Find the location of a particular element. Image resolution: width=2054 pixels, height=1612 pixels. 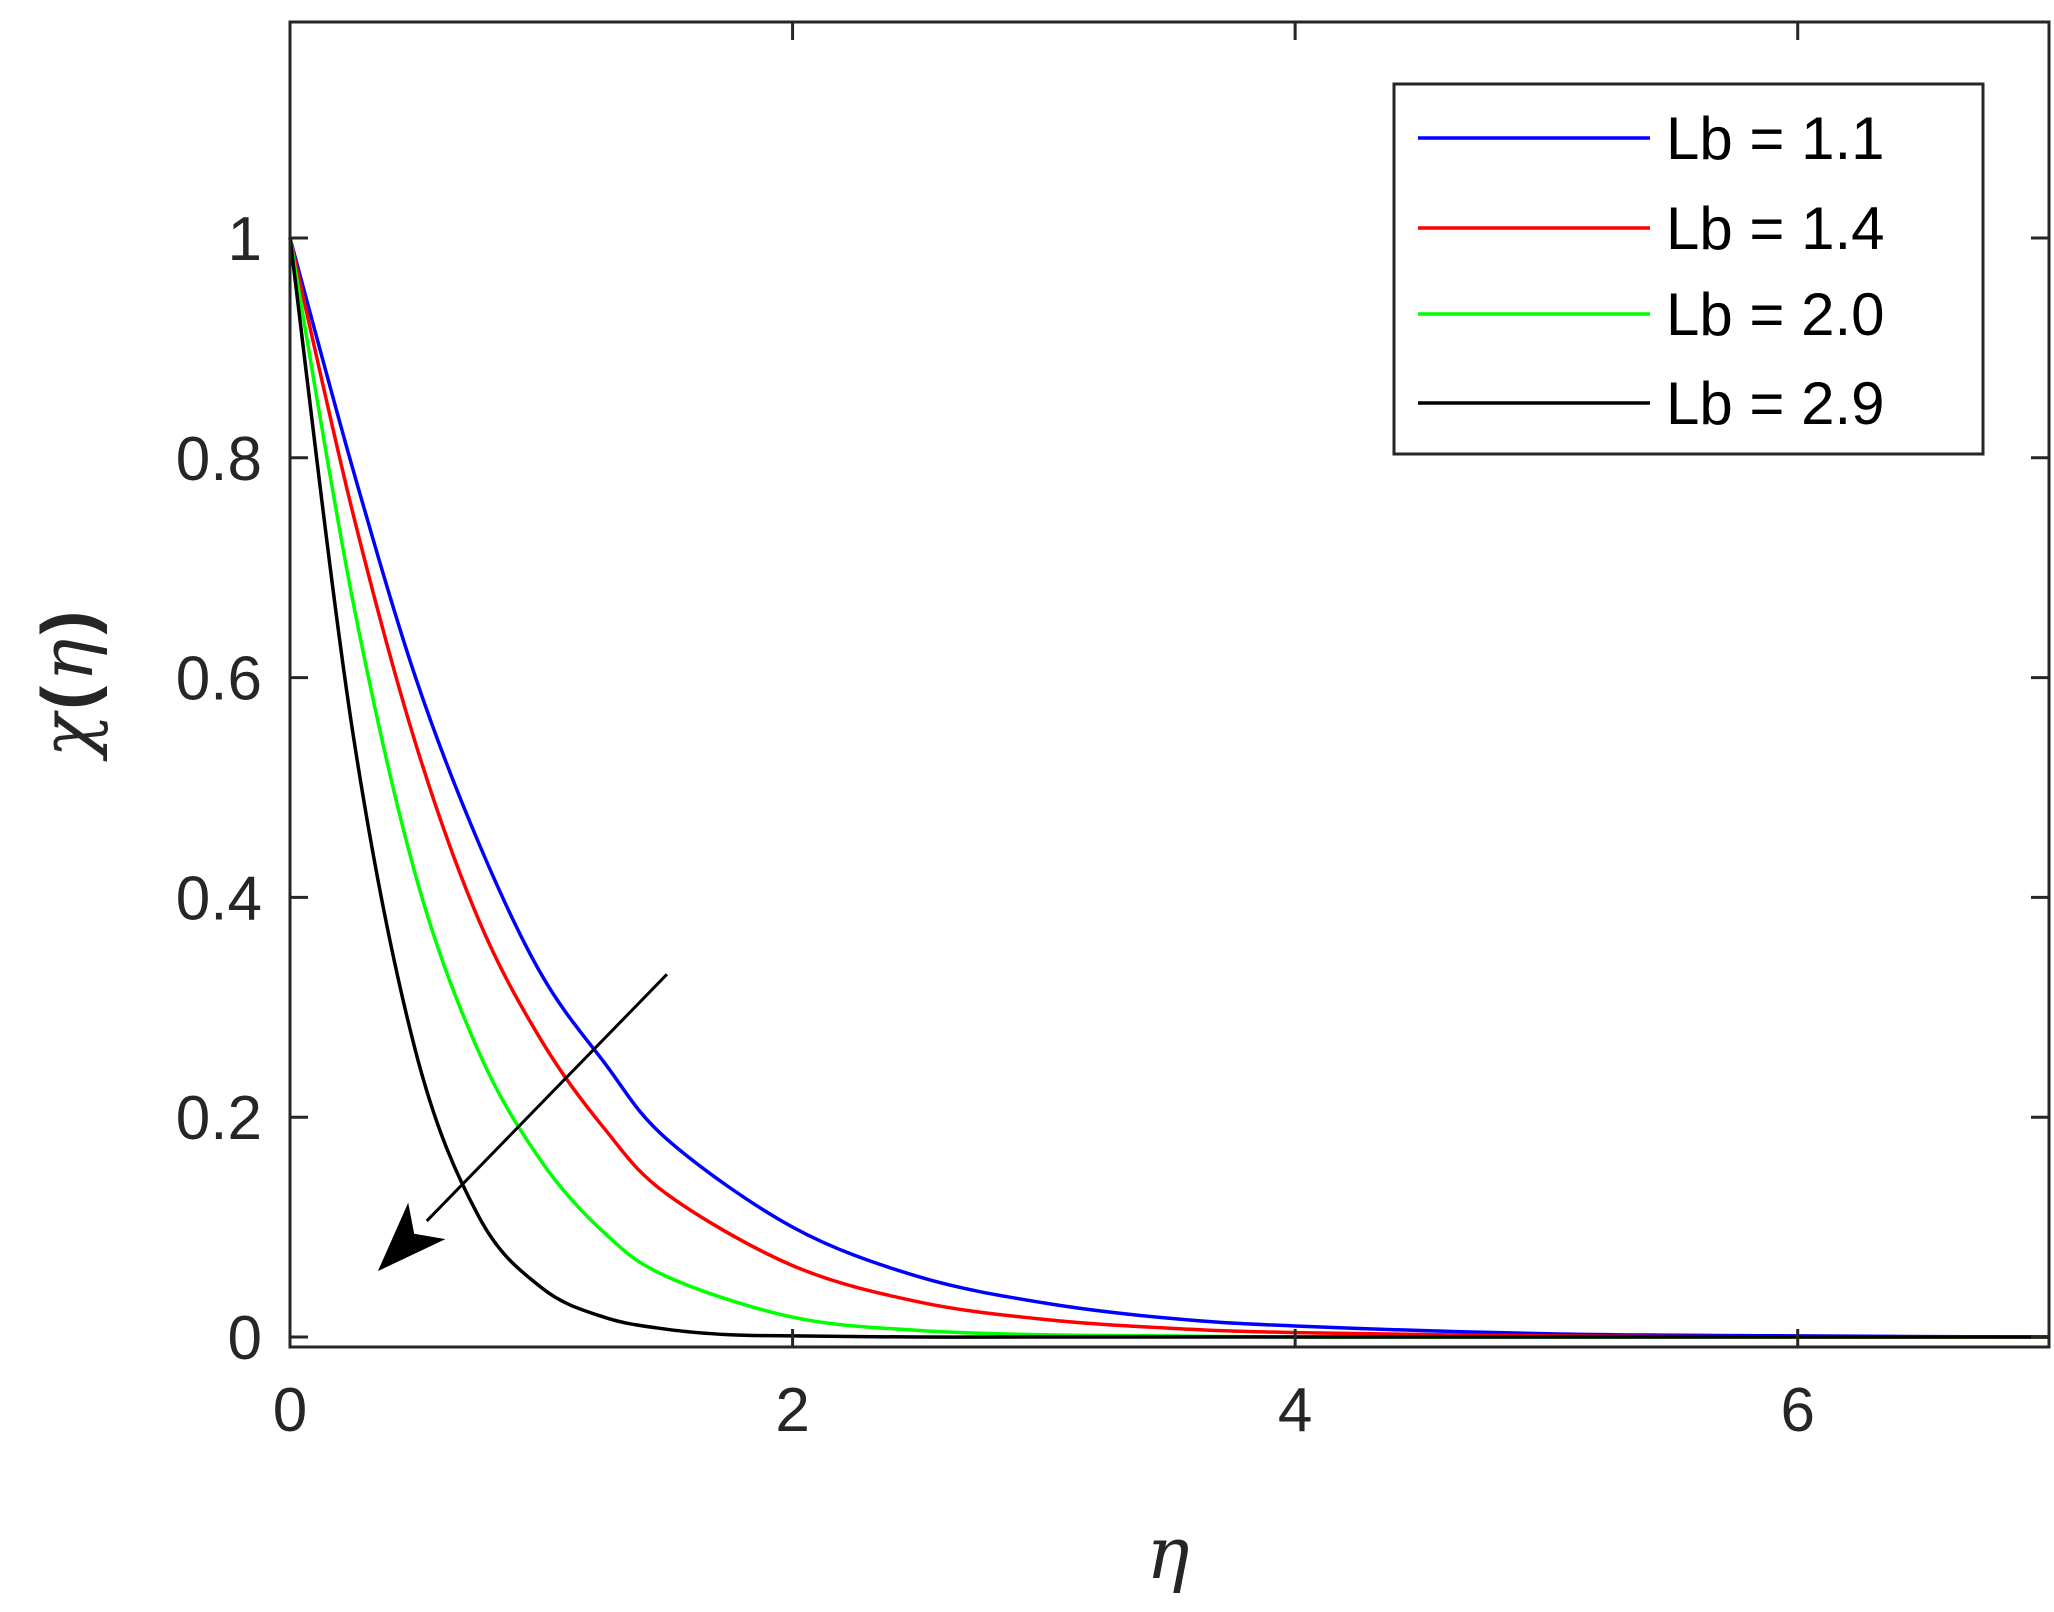

y-tick-label: 1 is located at coordinates (245, 239).